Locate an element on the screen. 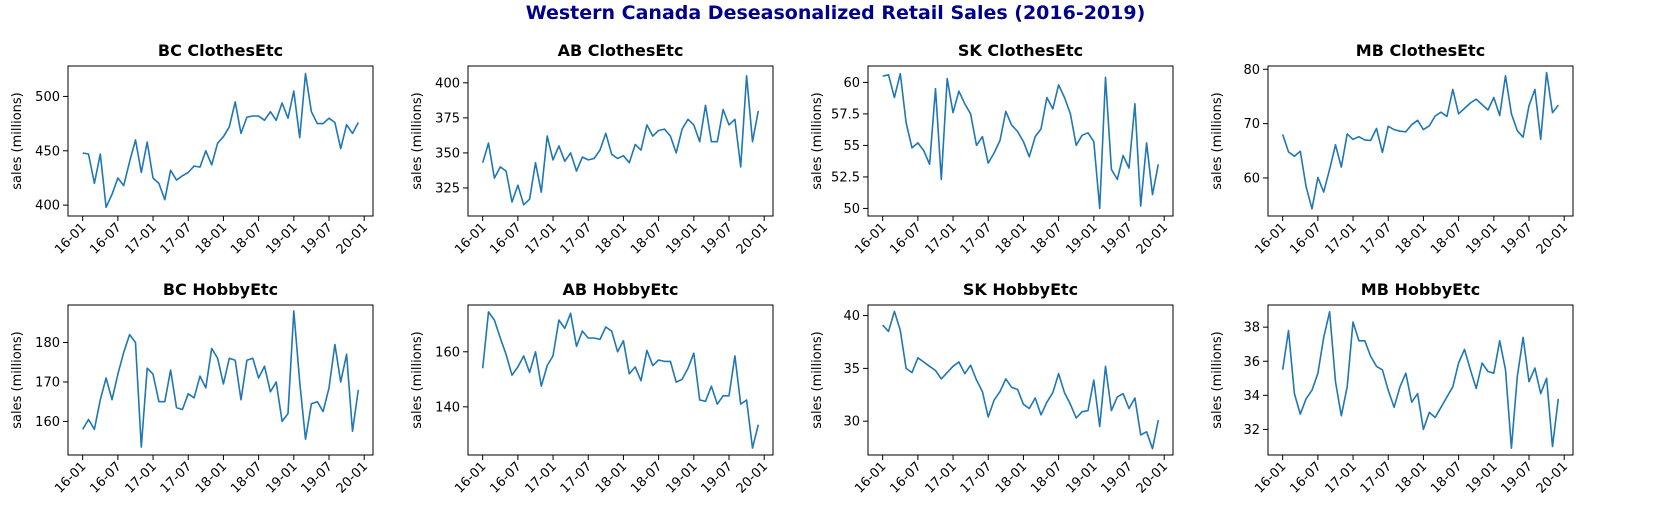  y-tick-label: 80 is located at coordinates (1251, 70).